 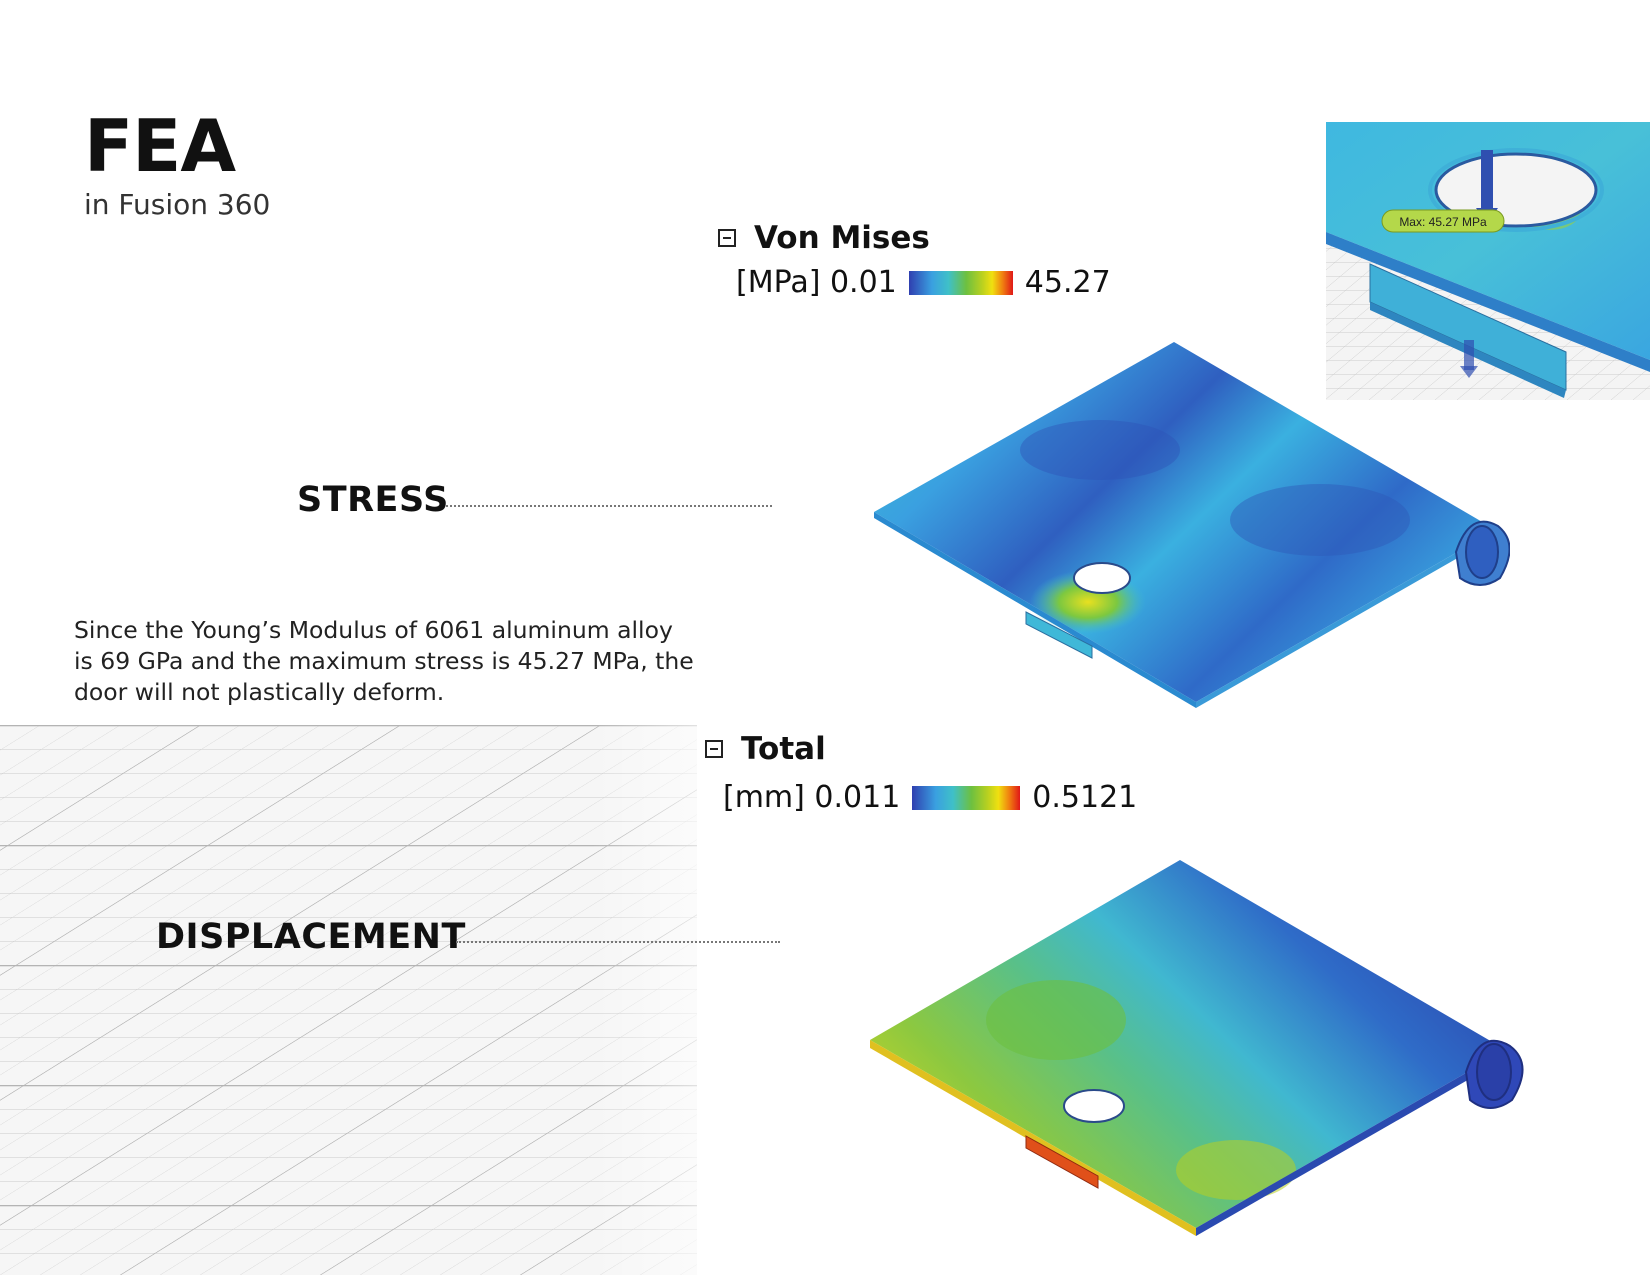 What do you see at coordinates (1085, 797) in the screenshot?
I see `displacement-legend-max: 0.5121` at bounding box center [1085, 797].